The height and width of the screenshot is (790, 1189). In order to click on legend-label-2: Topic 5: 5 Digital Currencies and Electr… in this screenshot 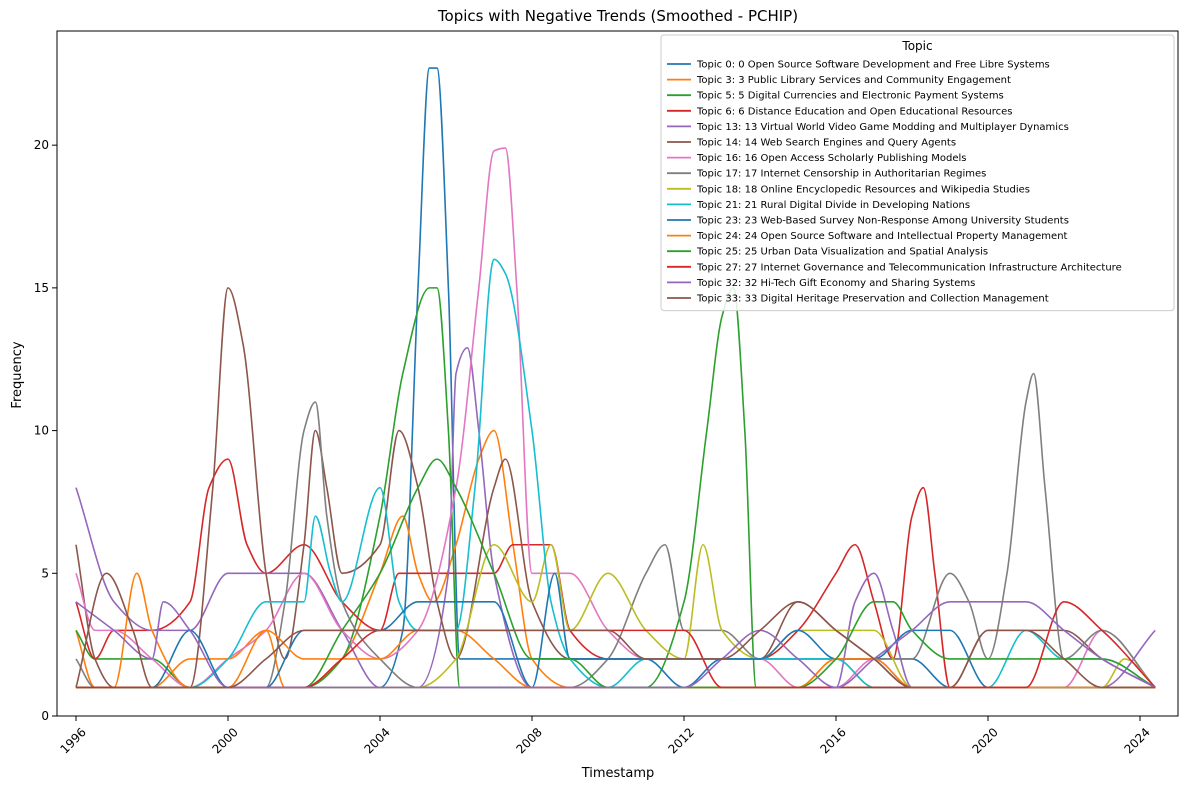, I will do `click(850, 96)`.